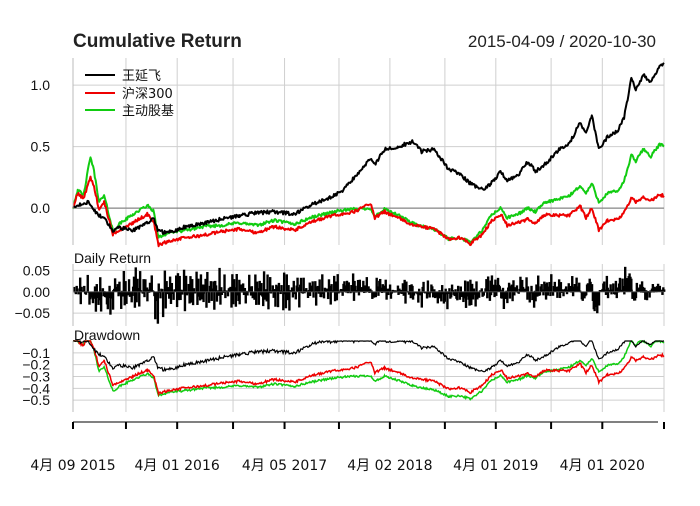 Image resolution: width=700 pixels, height=506 pixels. What do you see at coordinates (562, 41) in the screenshot?
I see `date-range-label: 2015-04-09 / 2020-10-30` at bounding box center [562, 41].